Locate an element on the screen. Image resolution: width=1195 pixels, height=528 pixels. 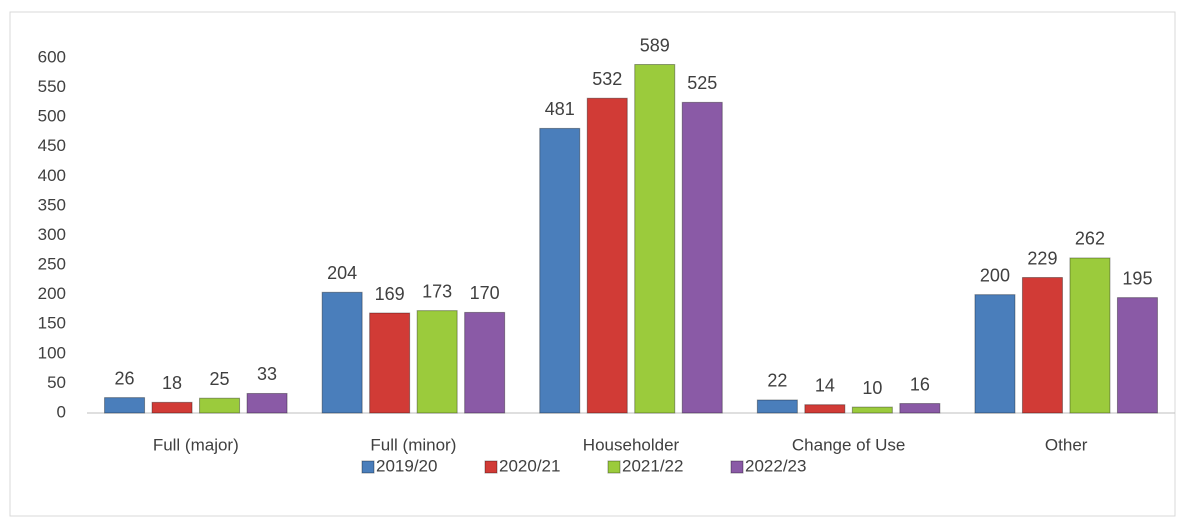
x-tick-label: Full (major) is located at coordinates (196, 444).